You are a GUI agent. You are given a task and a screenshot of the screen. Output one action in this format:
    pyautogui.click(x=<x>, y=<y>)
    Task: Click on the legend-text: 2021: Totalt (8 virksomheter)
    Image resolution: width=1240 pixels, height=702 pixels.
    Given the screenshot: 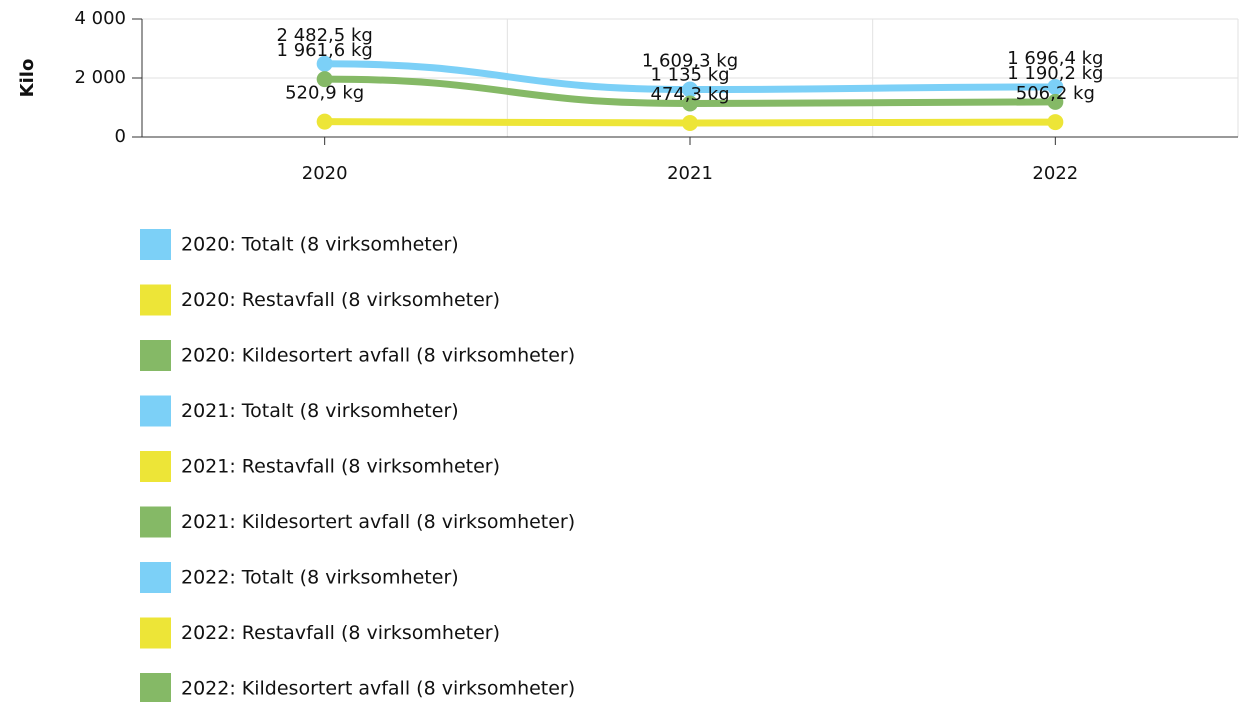 What is the action you would take?
    pyautogui.click(x=320, y=411)
    